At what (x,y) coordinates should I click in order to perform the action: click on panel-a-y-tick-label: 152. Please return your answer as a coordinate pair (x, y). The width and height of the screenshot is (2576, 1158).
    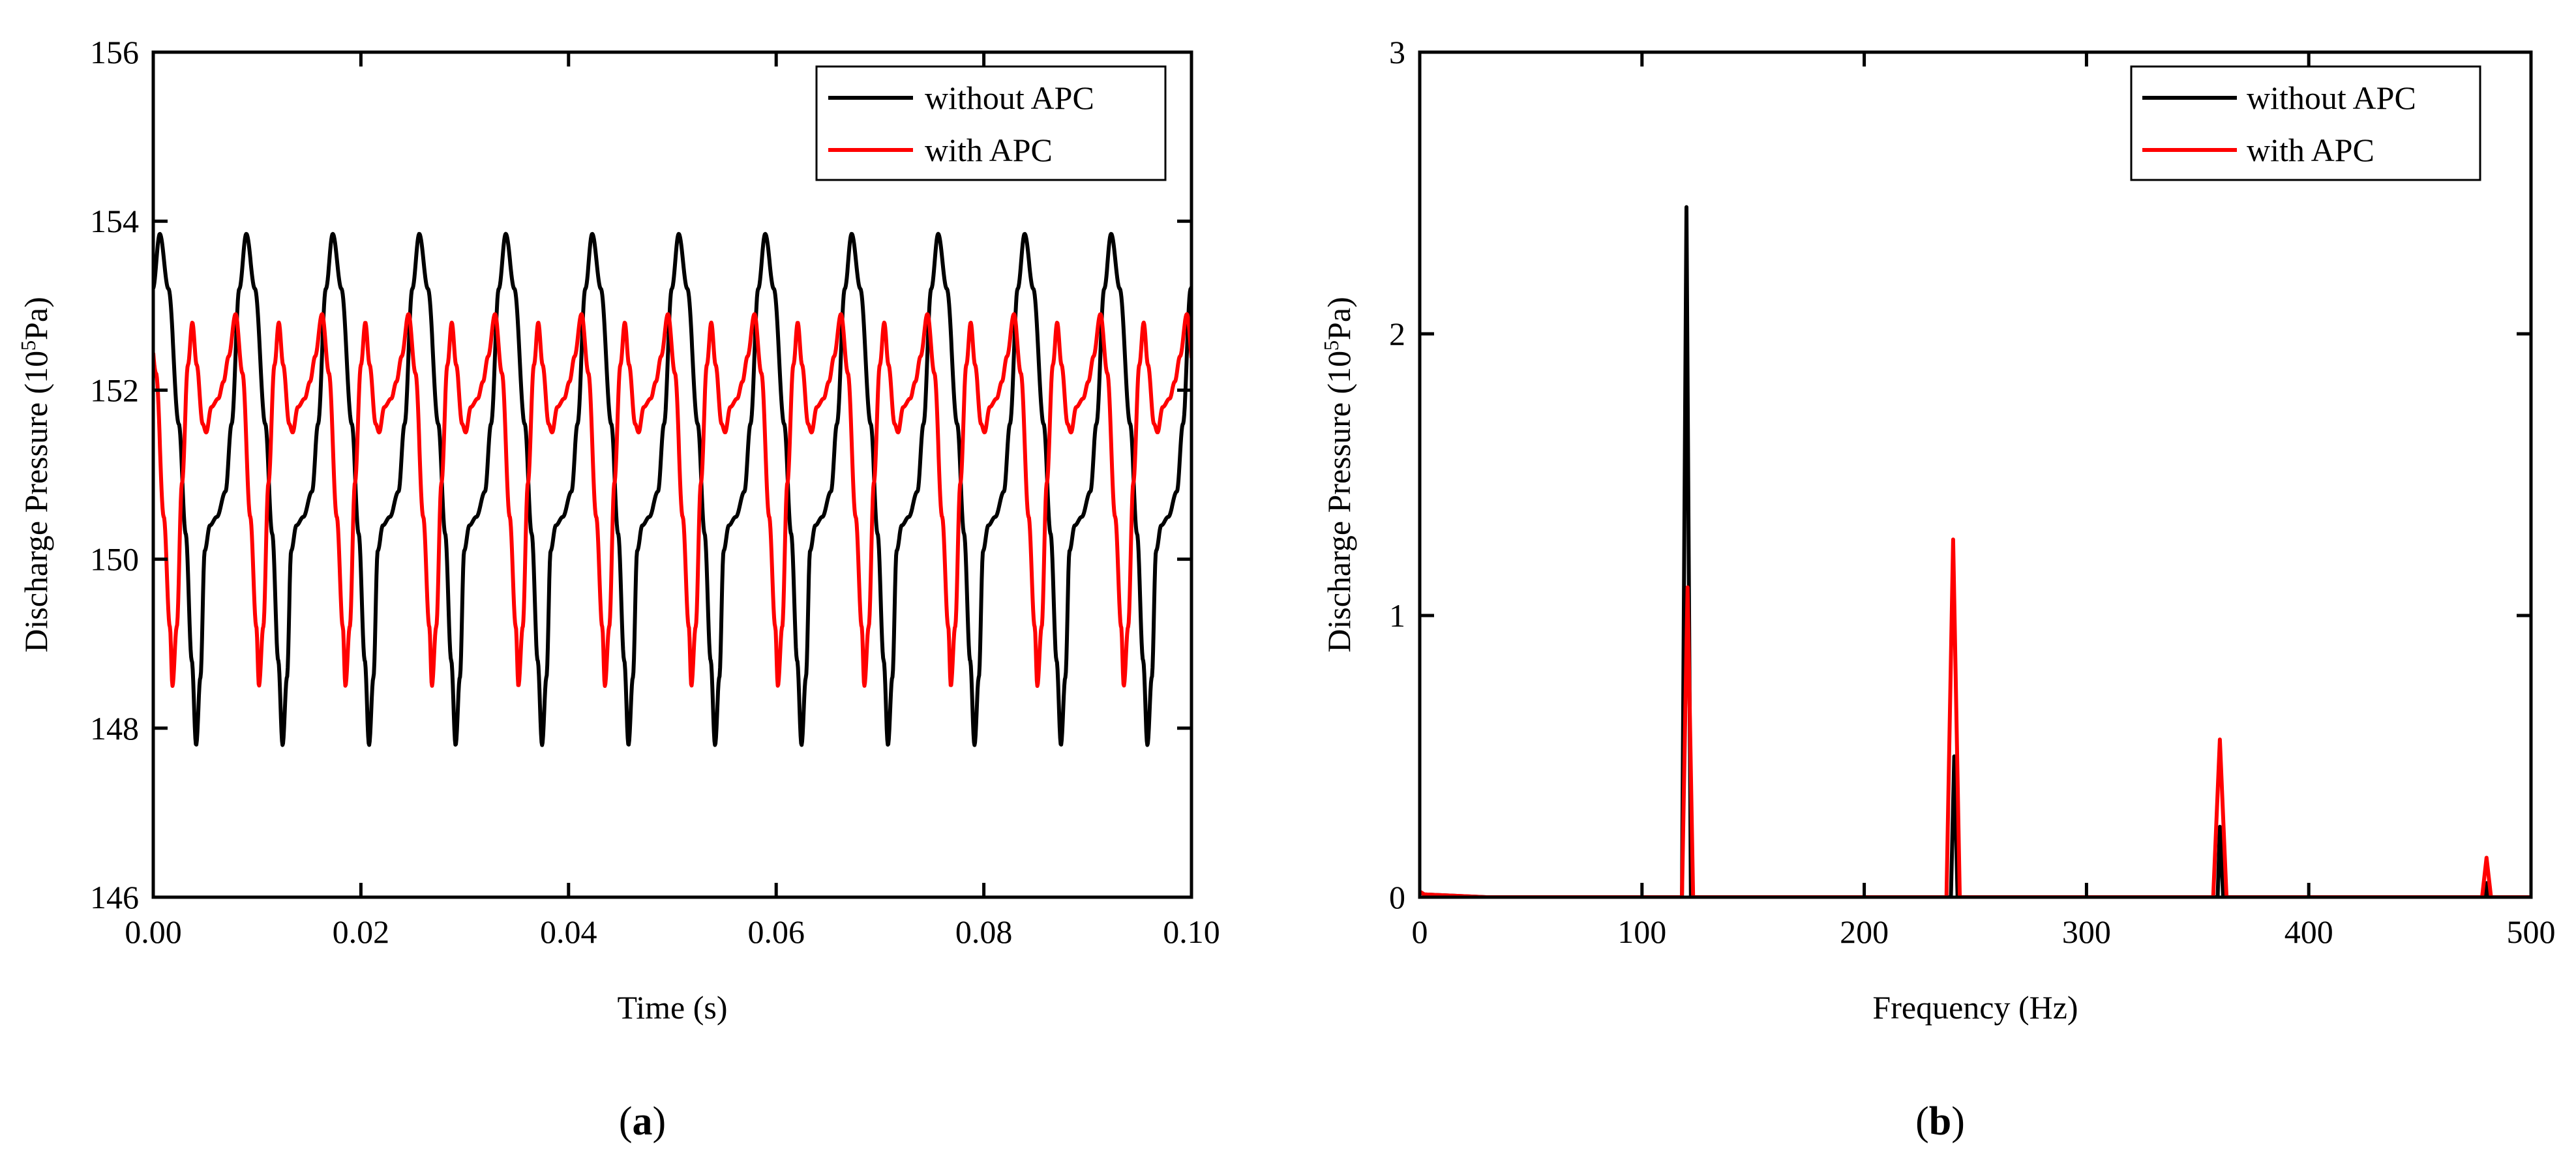
    Looking at the image, I should click on (114, 390).